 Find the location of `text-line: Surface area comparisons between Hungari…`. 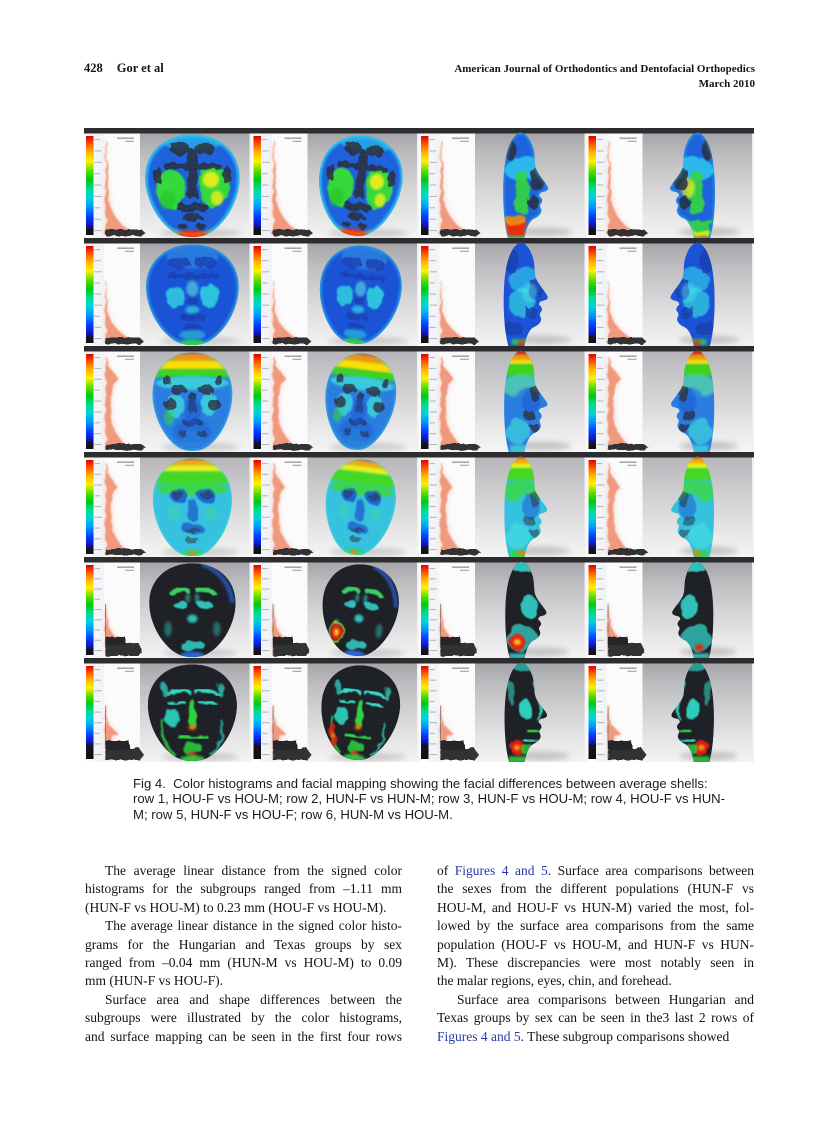

text-line: Surface area comparisons between Hungari… is located at coordinates (595, 1000).